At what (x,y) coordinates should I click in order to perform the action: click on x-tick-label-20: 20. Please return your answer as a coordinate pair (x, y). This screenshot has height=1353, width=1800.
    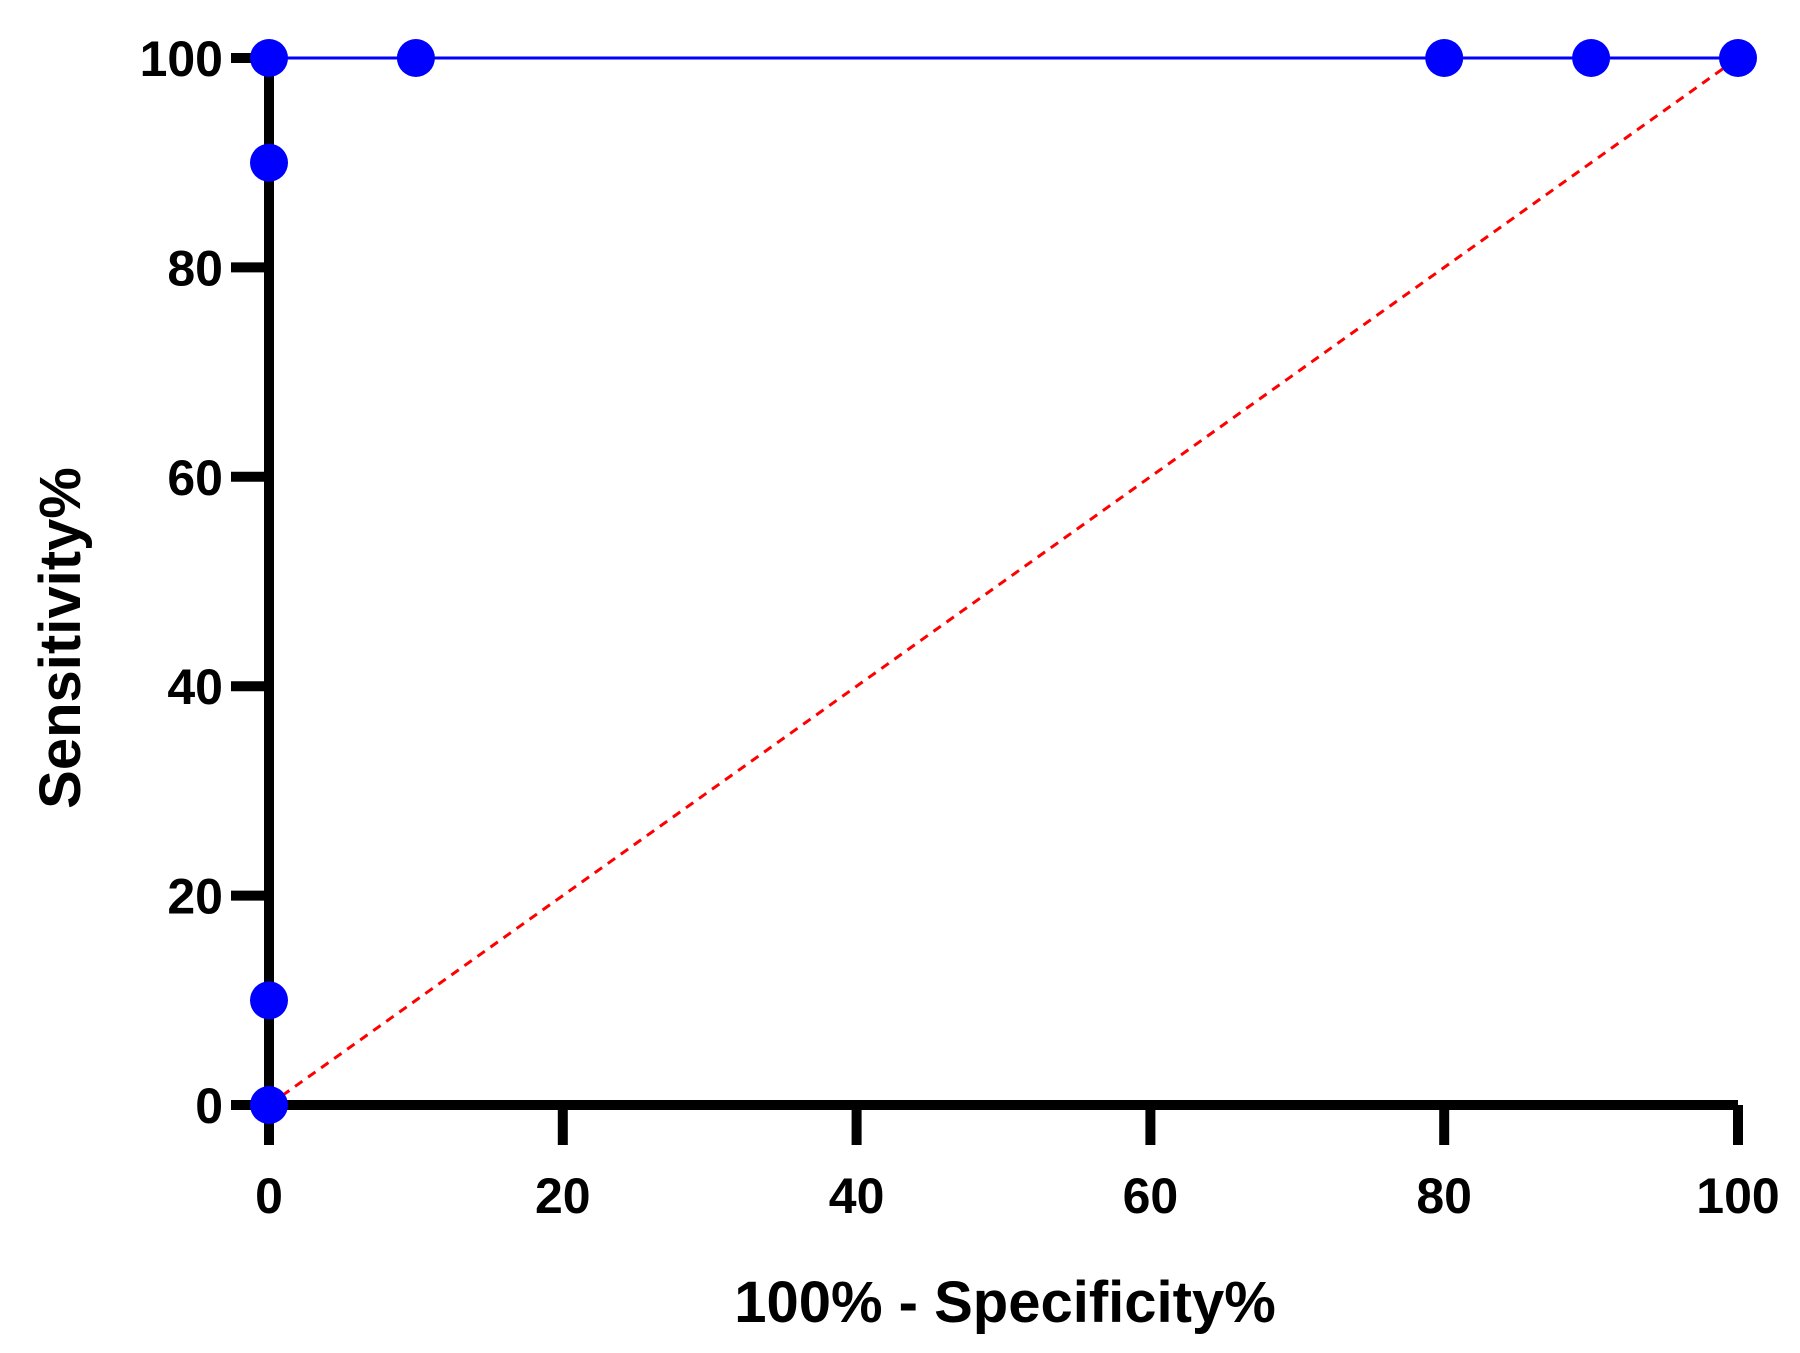
    Looking at the image, I should click on (563, 1196).